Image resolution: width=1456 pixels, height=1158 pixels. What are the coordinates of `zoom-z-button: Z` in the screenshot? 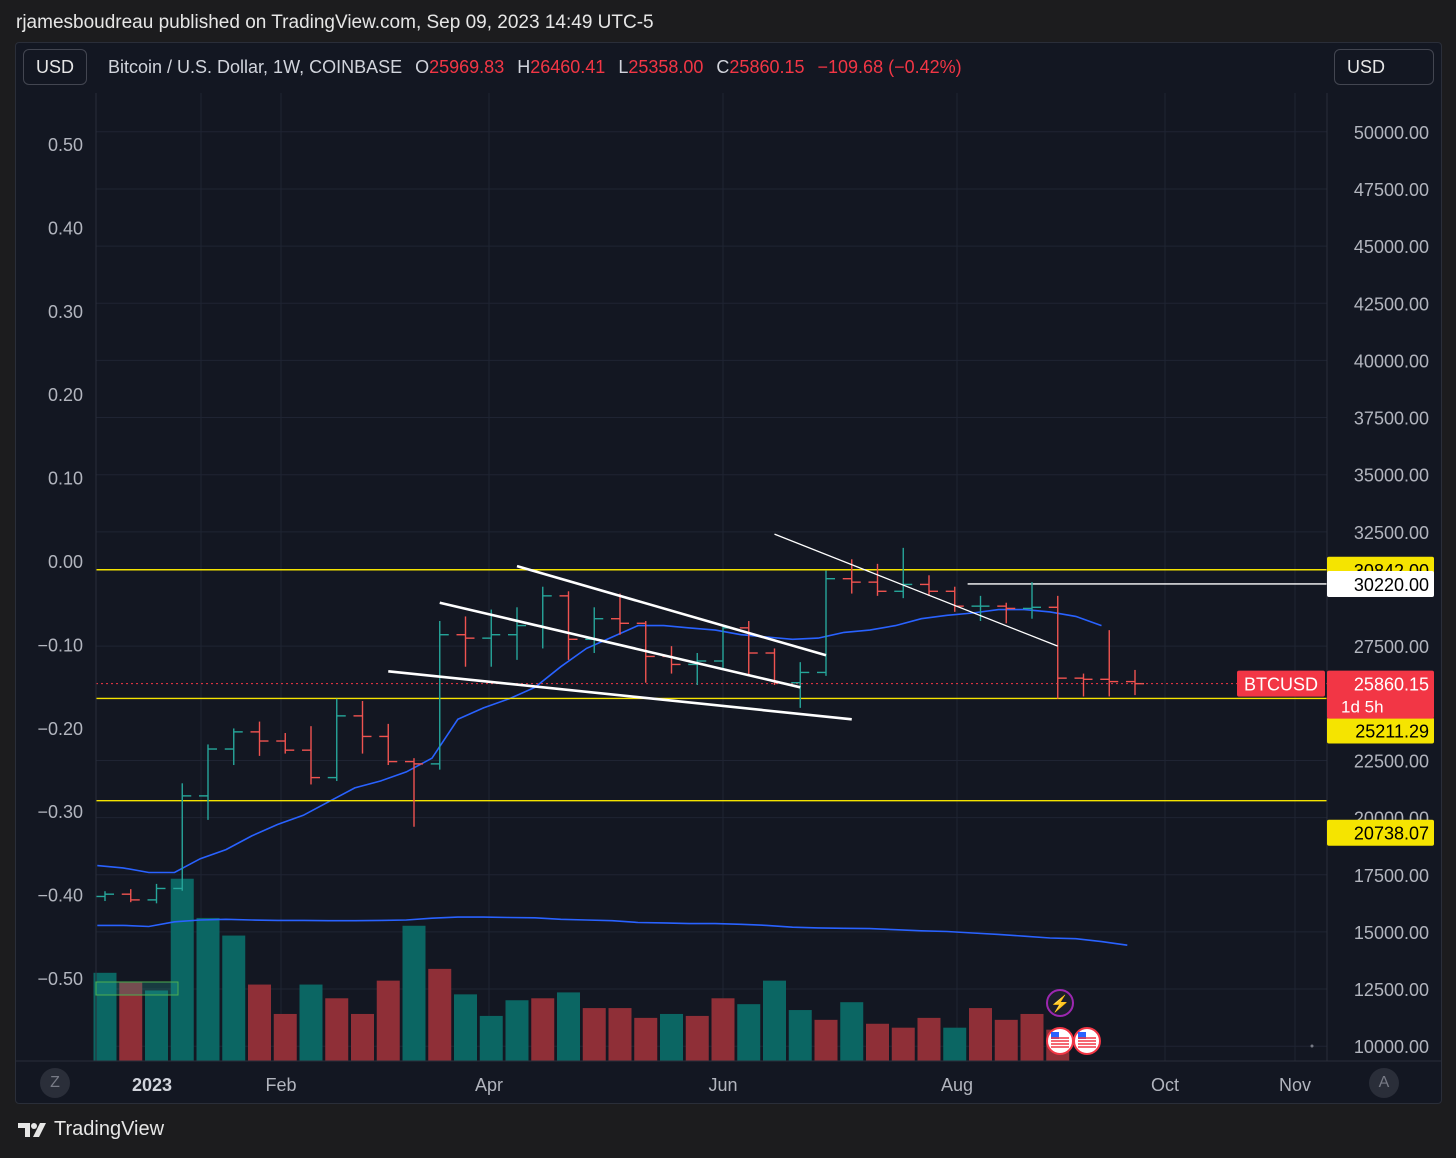 It's located at (55, 1083).